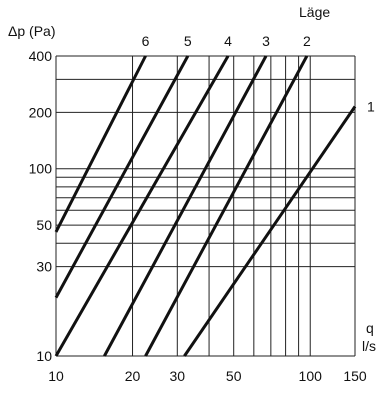 The height and width of the screenshot is (397, 385). Describe the element at coordinates (355, 376) in the screenshot. I see `x-tick-label-150: 150` at that location.